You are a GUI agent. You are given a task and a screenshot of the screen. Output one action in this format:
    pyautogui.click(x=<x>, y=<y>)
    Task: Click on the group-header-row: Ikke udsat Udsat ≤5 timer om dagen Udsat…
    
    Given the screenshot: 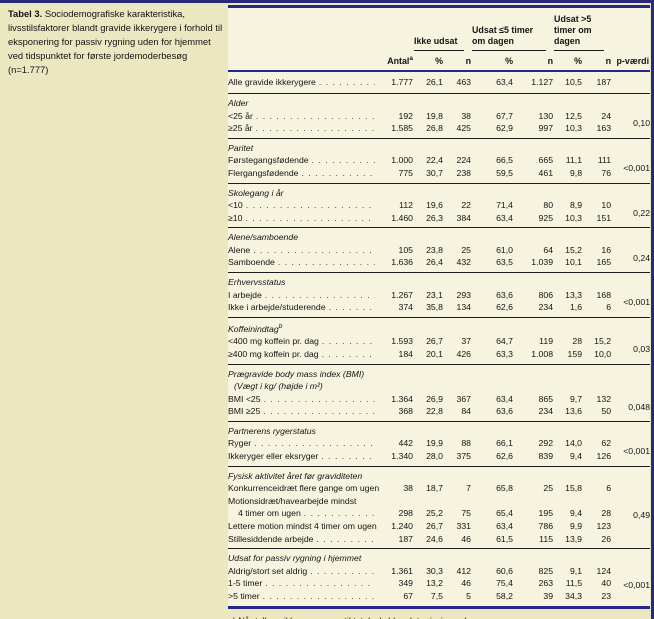 What is the action you would take?
    pyautogui.click(x=439, y=29)
    